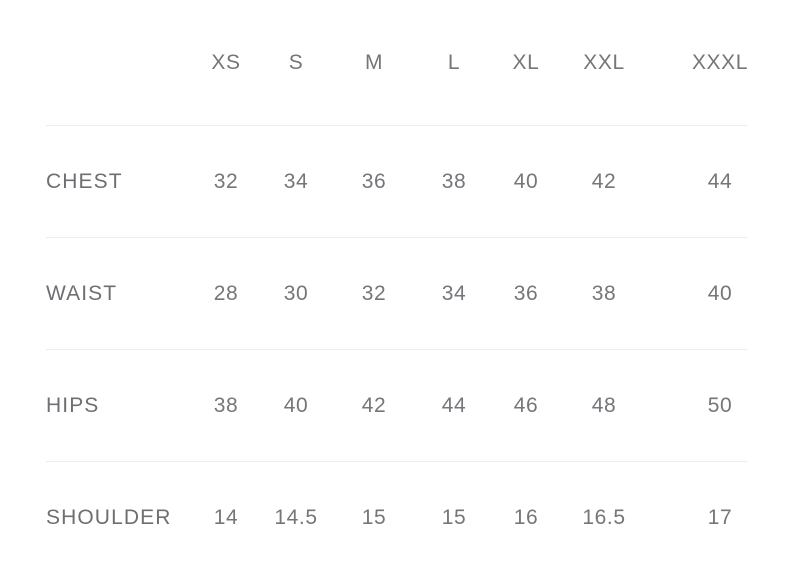 The width and height of the screenshot is (794, 573). Describe the element at coordinates (95, 406) in the screenshot. I see `row-label-hips: HIPS` at that location.